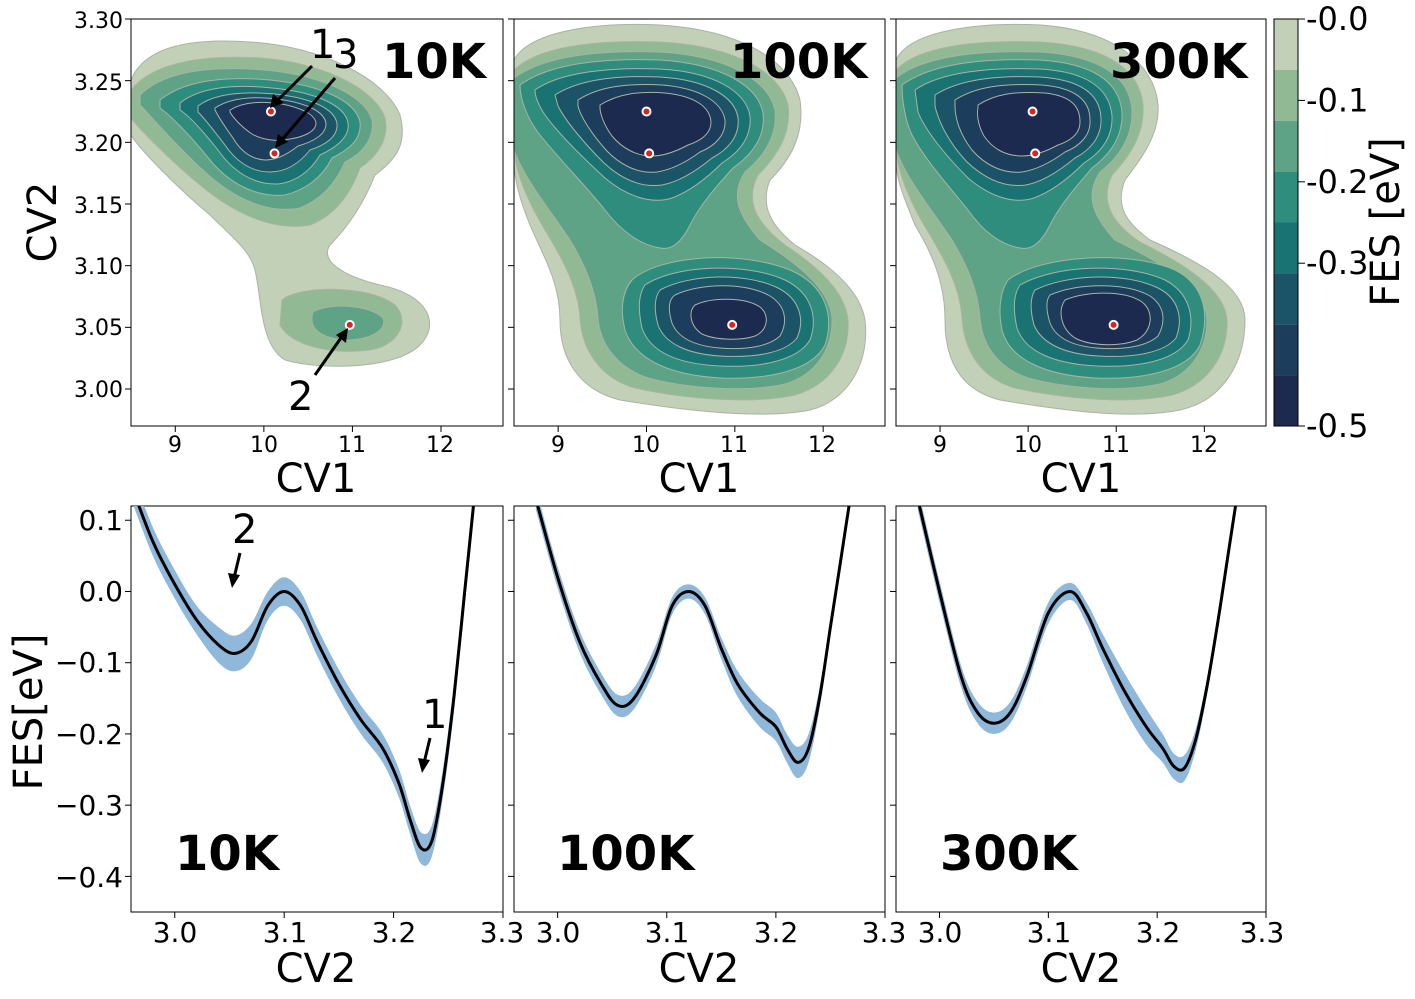  Describe the element at coordinates (98, 390) in the screenshot. I see `svg-text: 3.00` at that location.